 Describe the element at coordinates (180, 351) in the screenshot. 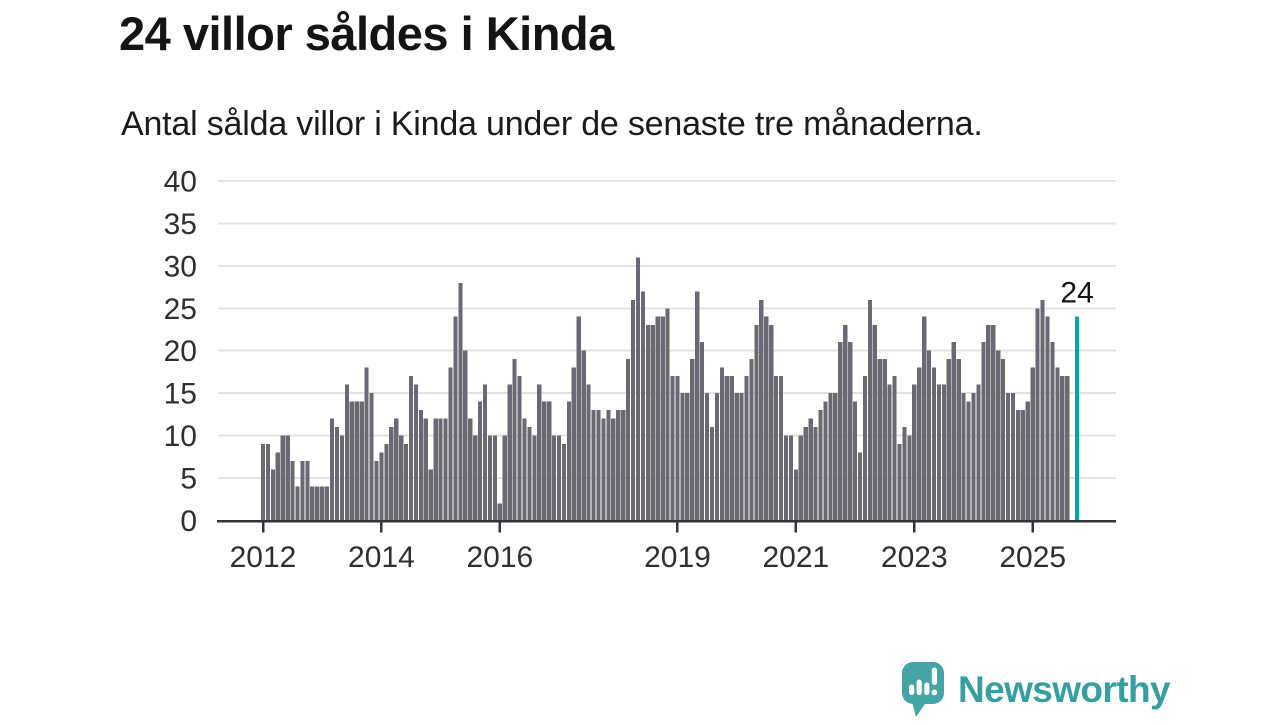

I see `y-axis-tick-label: 20` at that location.